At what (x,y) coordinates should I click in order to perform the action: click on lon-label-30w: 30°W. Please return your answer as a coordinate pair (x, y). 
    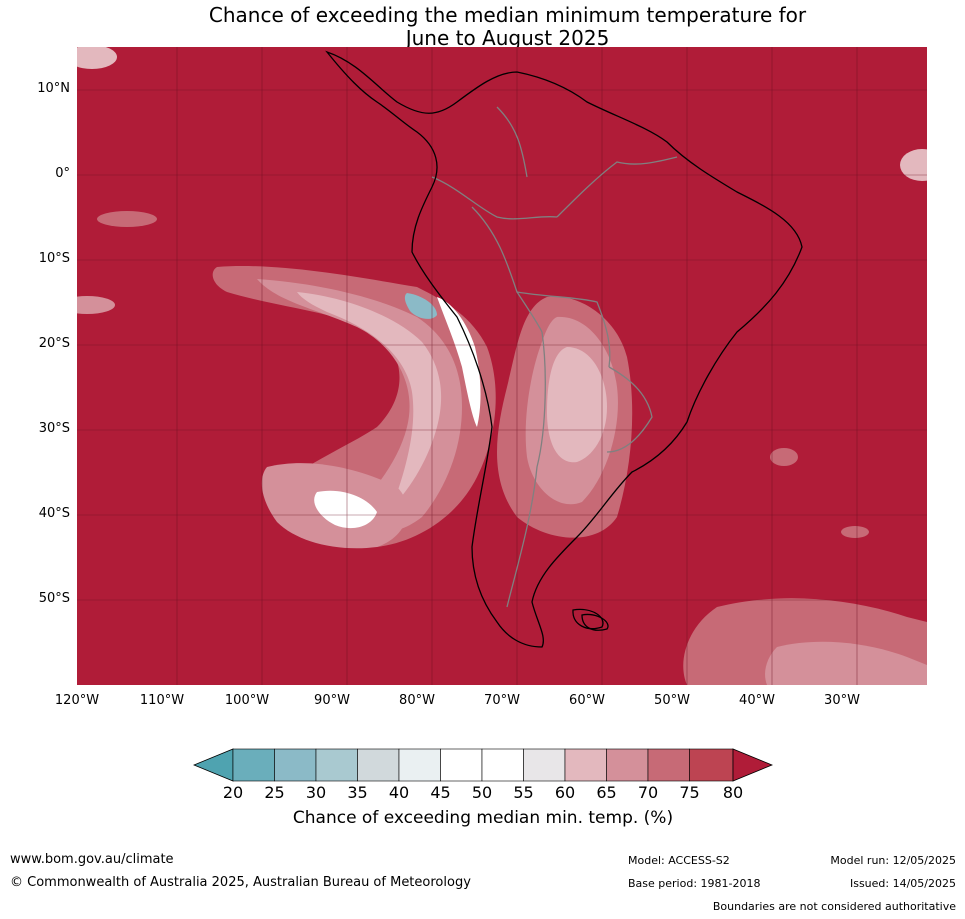
    Looking at the image, I should click on (842, 700).